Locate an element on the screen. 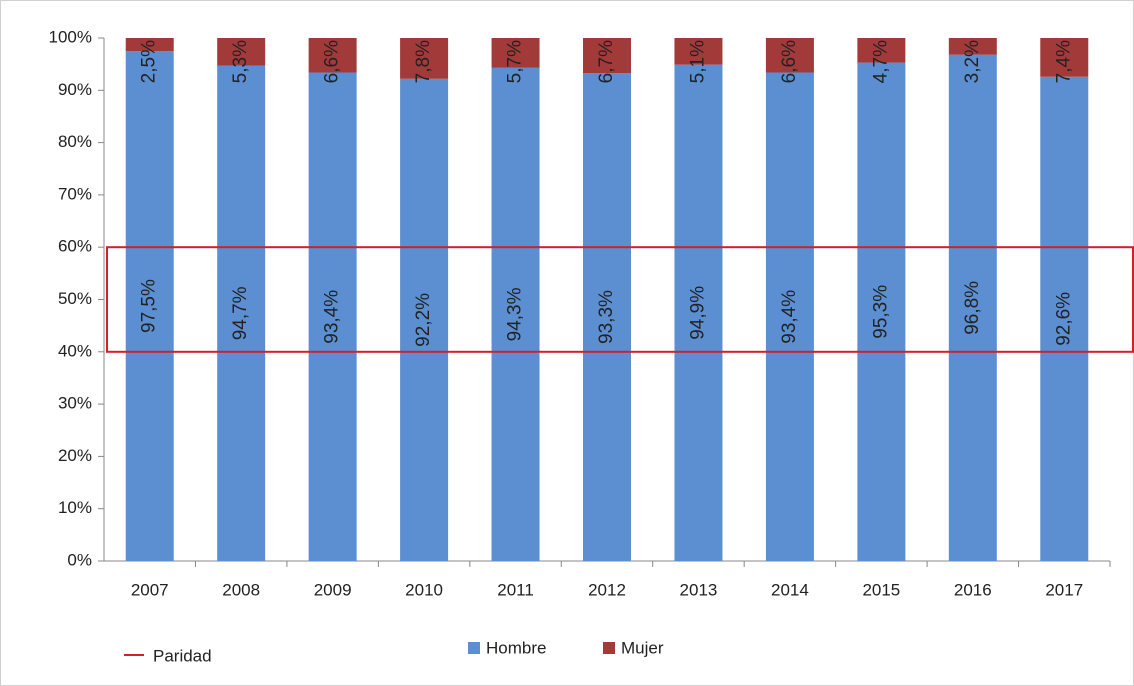 This screenshot has height=686, width=1134. x-tick-label: 2014 is located at coordinates (790, 589).